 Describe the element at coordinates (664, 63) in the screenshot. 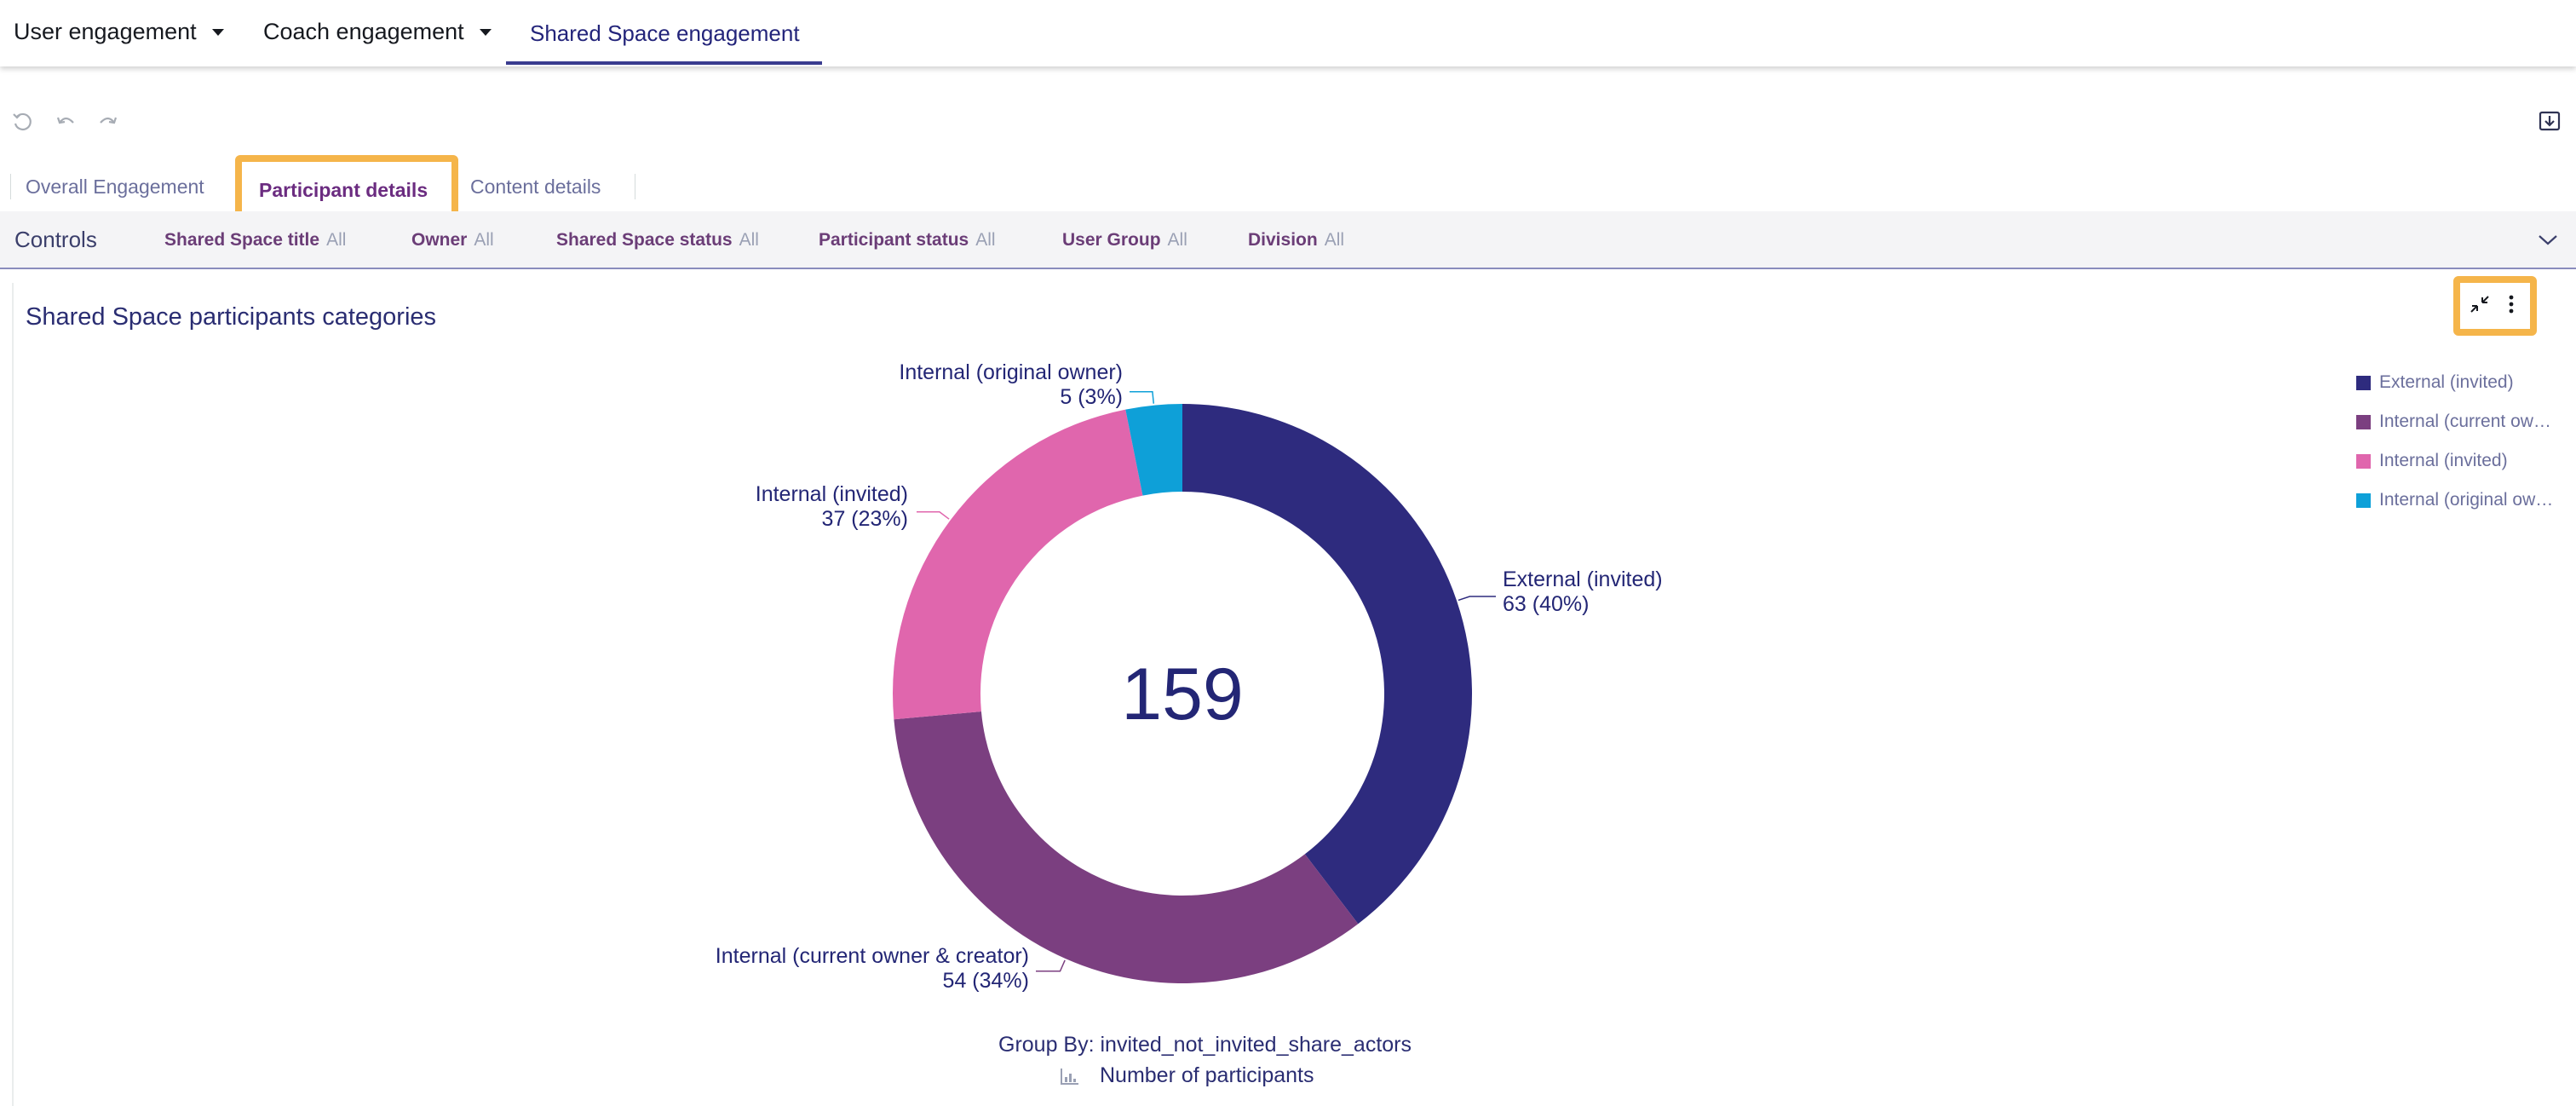

I see `nav-active-underline` at that location.